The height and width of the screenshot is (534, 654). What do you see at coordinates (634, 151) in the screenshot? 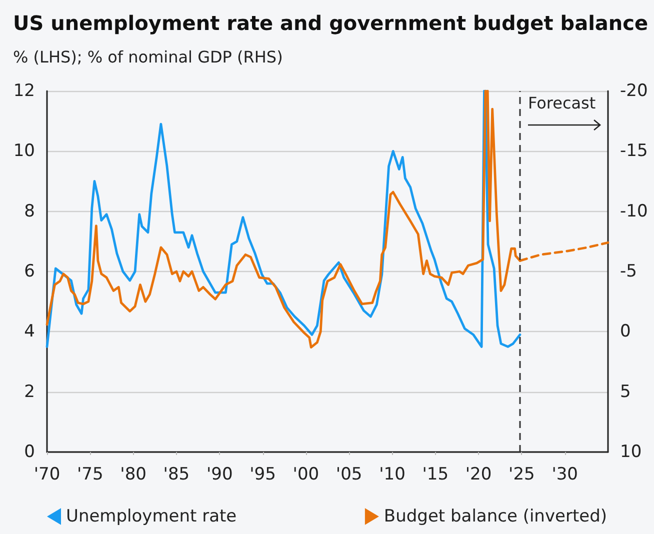
I see `y2-tick-label: -15` at bounding box center [634, 151].